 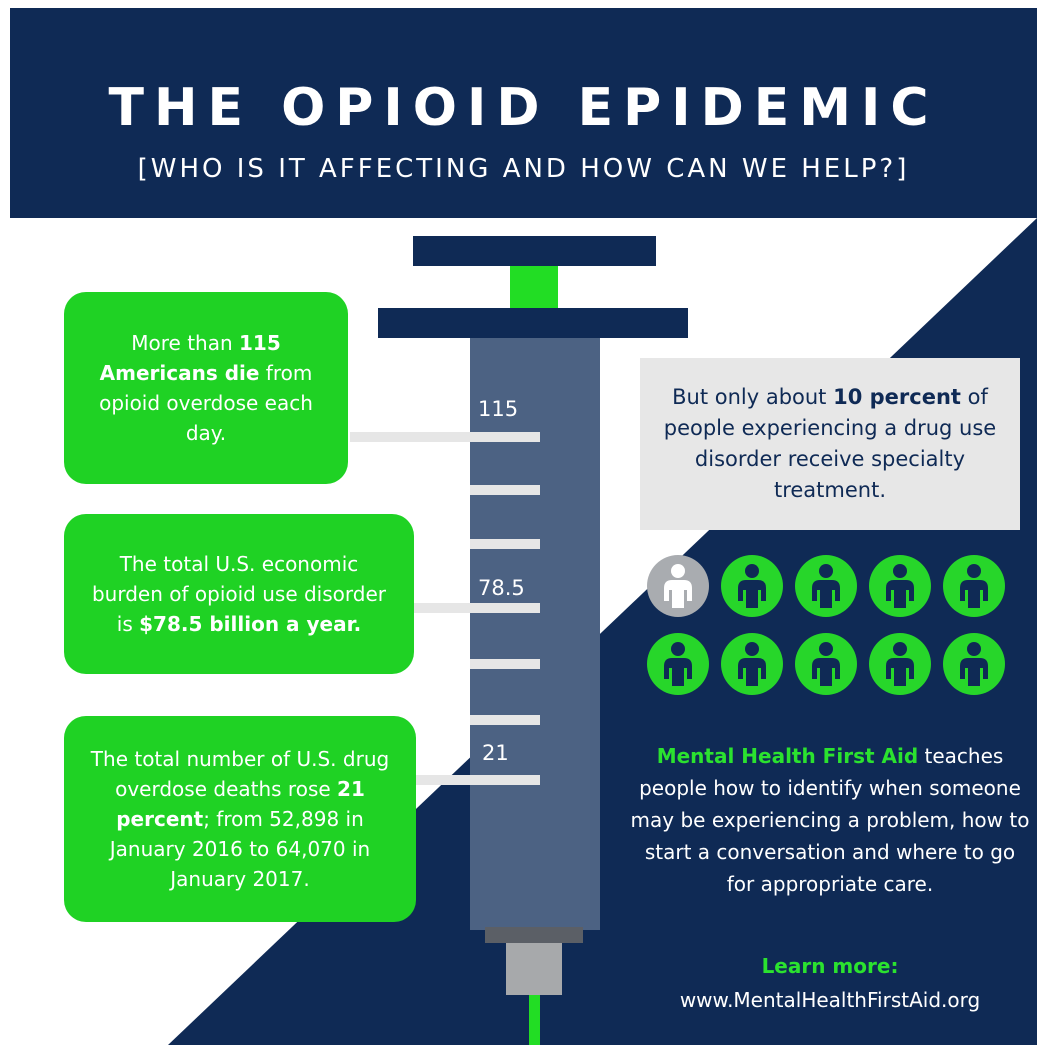 What do you see at coordinates (533, 323) in the screenshot?
I see `syringe-flange` at bounding box center [533, 323].